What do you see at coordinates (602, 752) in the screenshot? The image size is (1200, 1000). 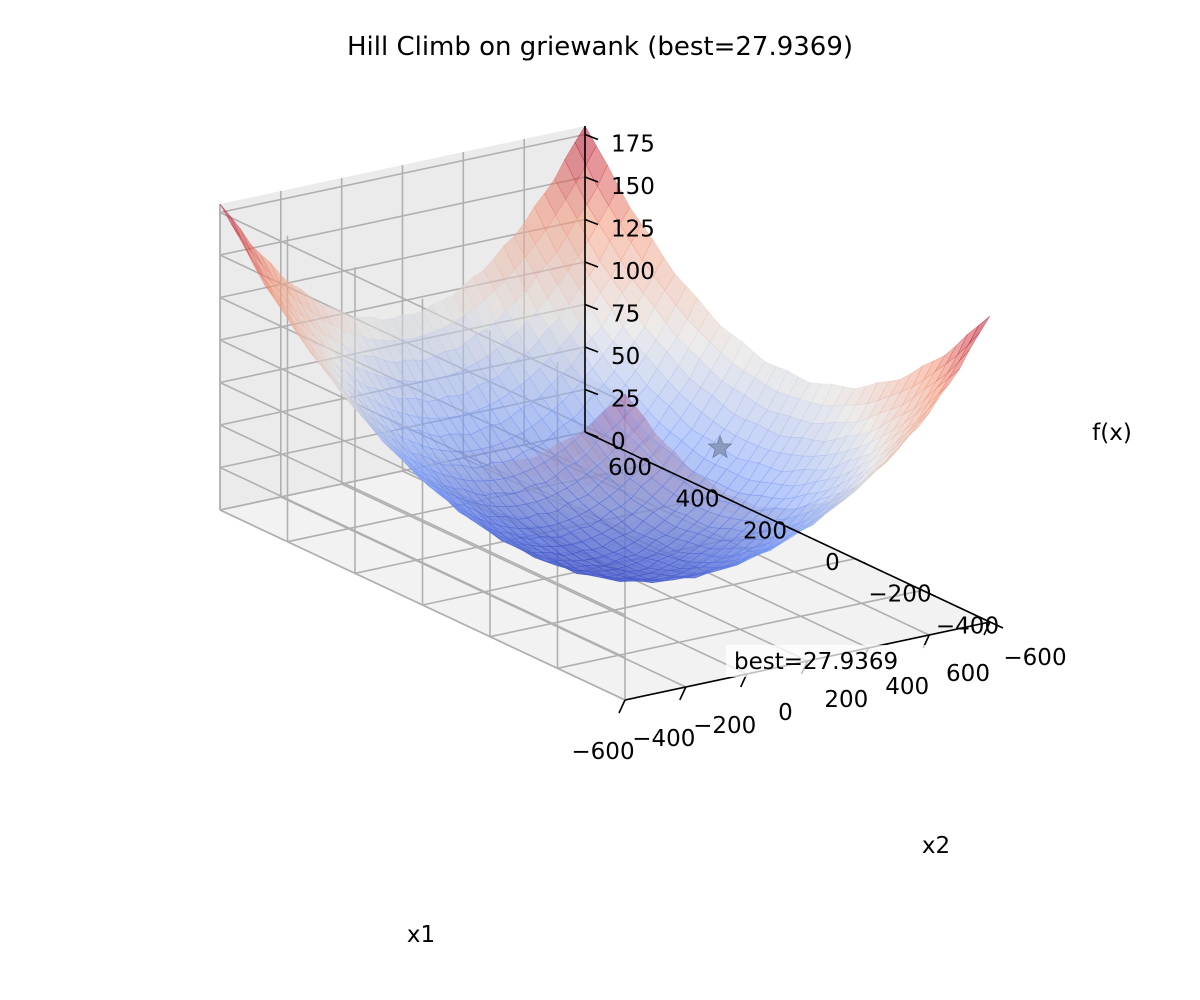 I see `x-tick-label: −600` at bounding box center [602, 752].